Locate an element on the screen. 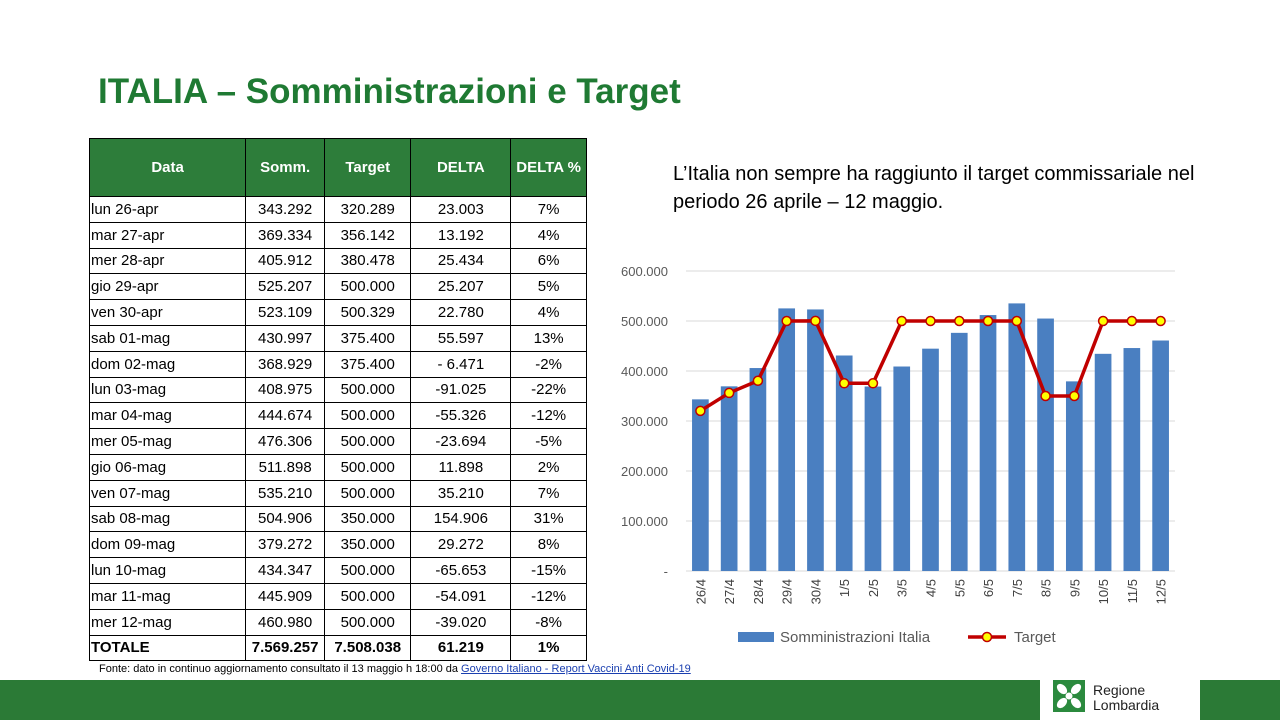  x-tick-label: 12/5 is located at coordinates (1161, 591).